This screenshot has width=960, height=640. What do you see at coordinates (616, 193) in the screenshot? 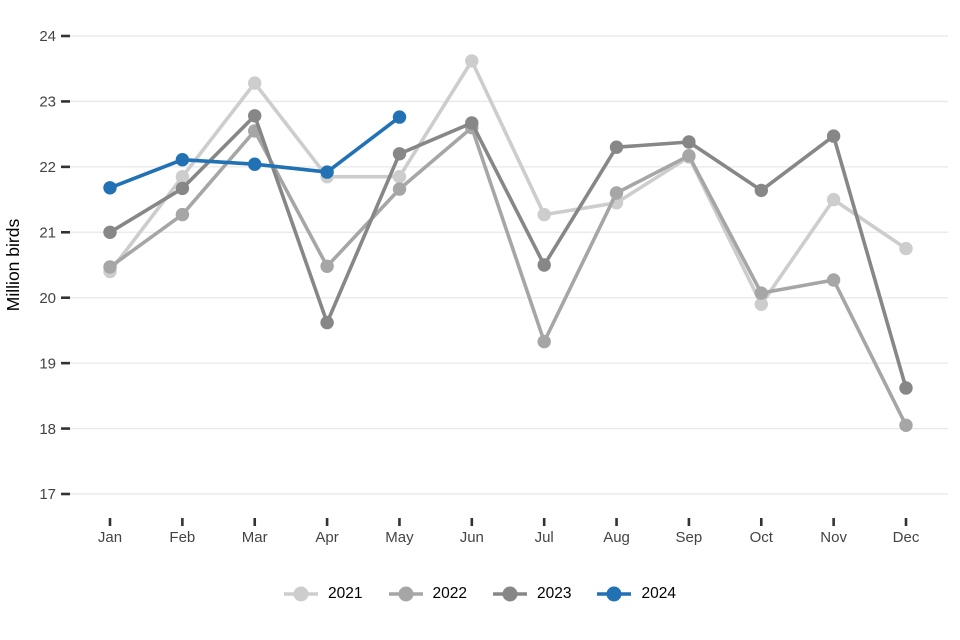
I see `data-point-2022-Aug` at bounding box center [616, 193].